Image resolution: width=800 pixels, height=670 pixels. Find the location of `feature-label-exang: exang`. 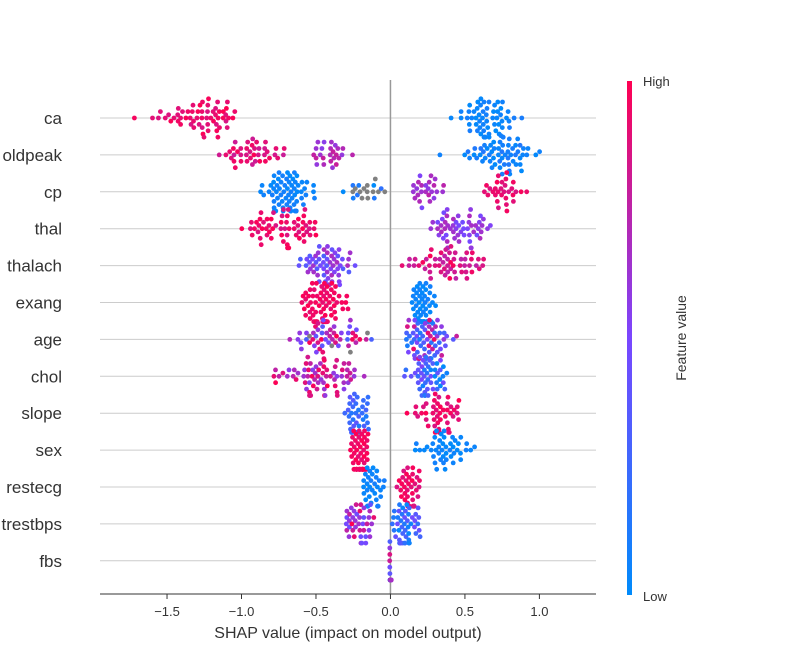

feature-label-exang: exang is located at coordinates (39, 303).